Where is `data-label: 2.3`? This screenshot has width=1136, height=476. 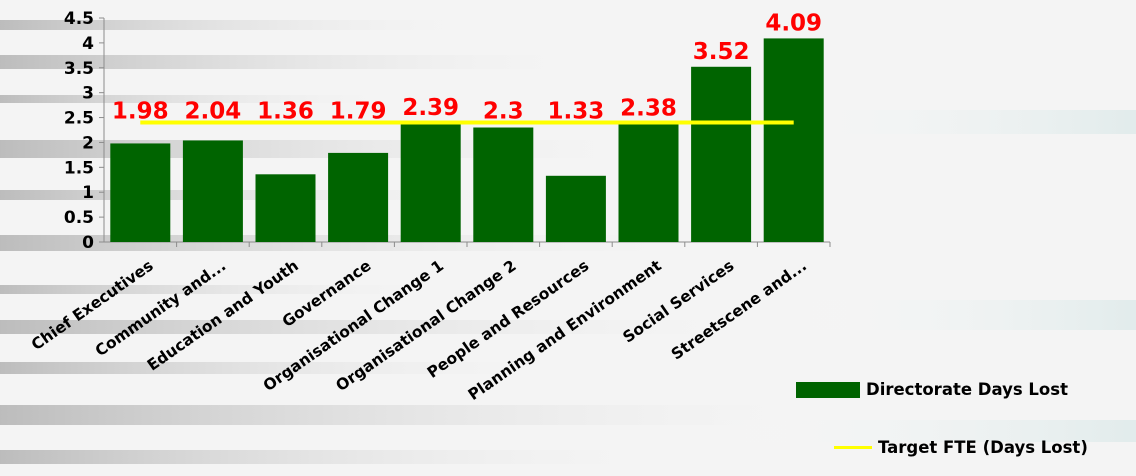 data-label: 2.3 is located at coordinates (503, 112).